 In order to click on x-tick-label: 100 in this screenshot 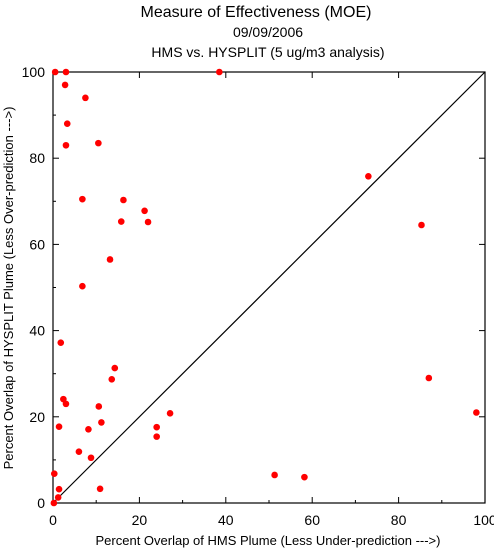, I will do `click(483, 520)`.